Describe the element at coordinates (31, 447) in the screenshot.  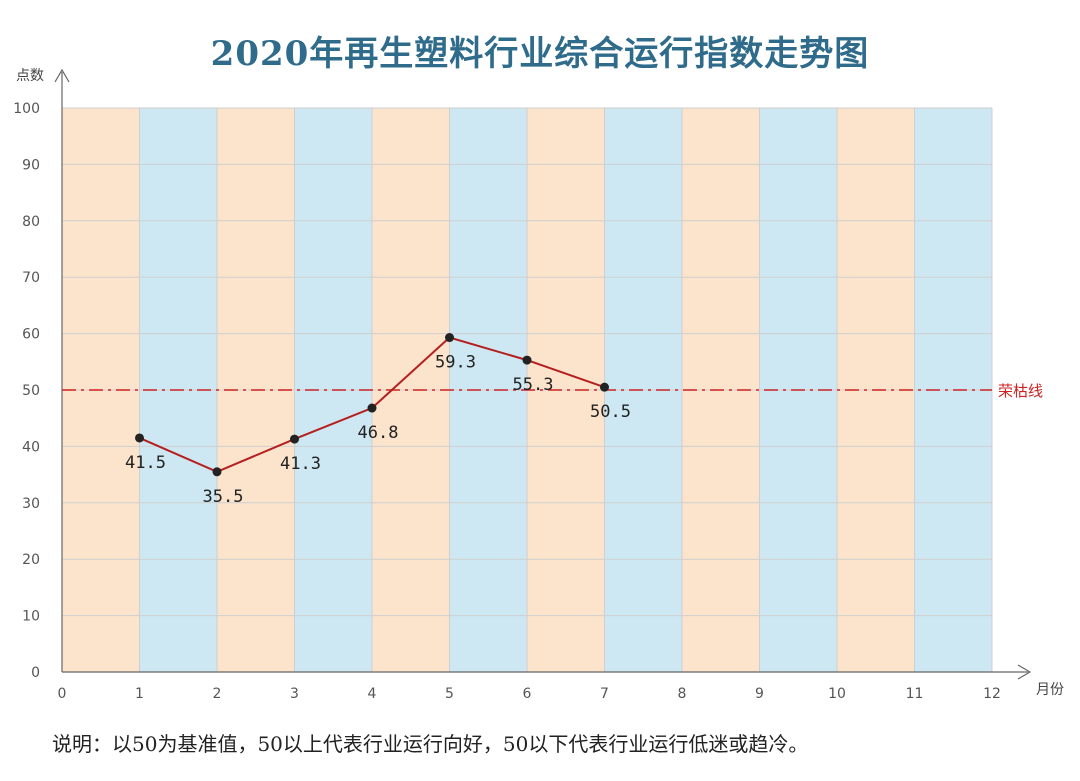
I see `y-tick-label: 40` at that location.